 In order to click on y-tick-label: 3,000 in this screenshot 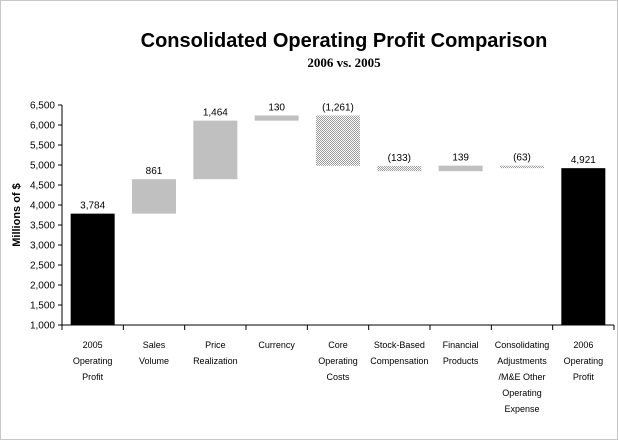, I will do `click(42, 246)`.